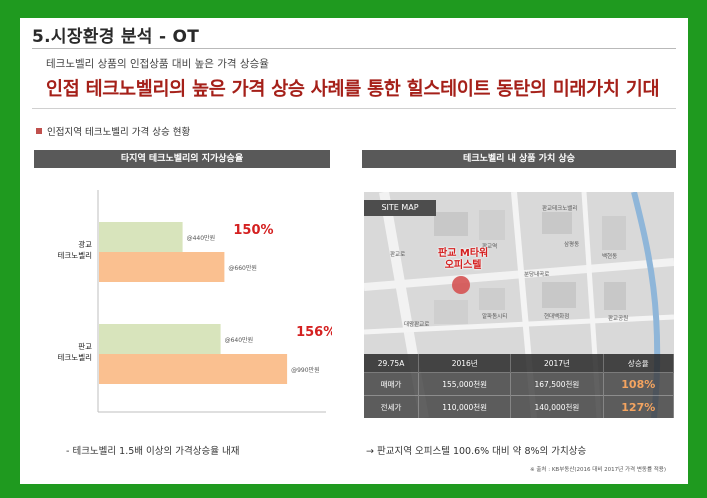 This screenshot has width=707, height=498. What do you see at coordinates (157, 64) in the screenshot?
I see `subtitle: 테크노벨리 상품의 인접상품 대비 높은 가격 상승율` at bounding box center [157, 64].